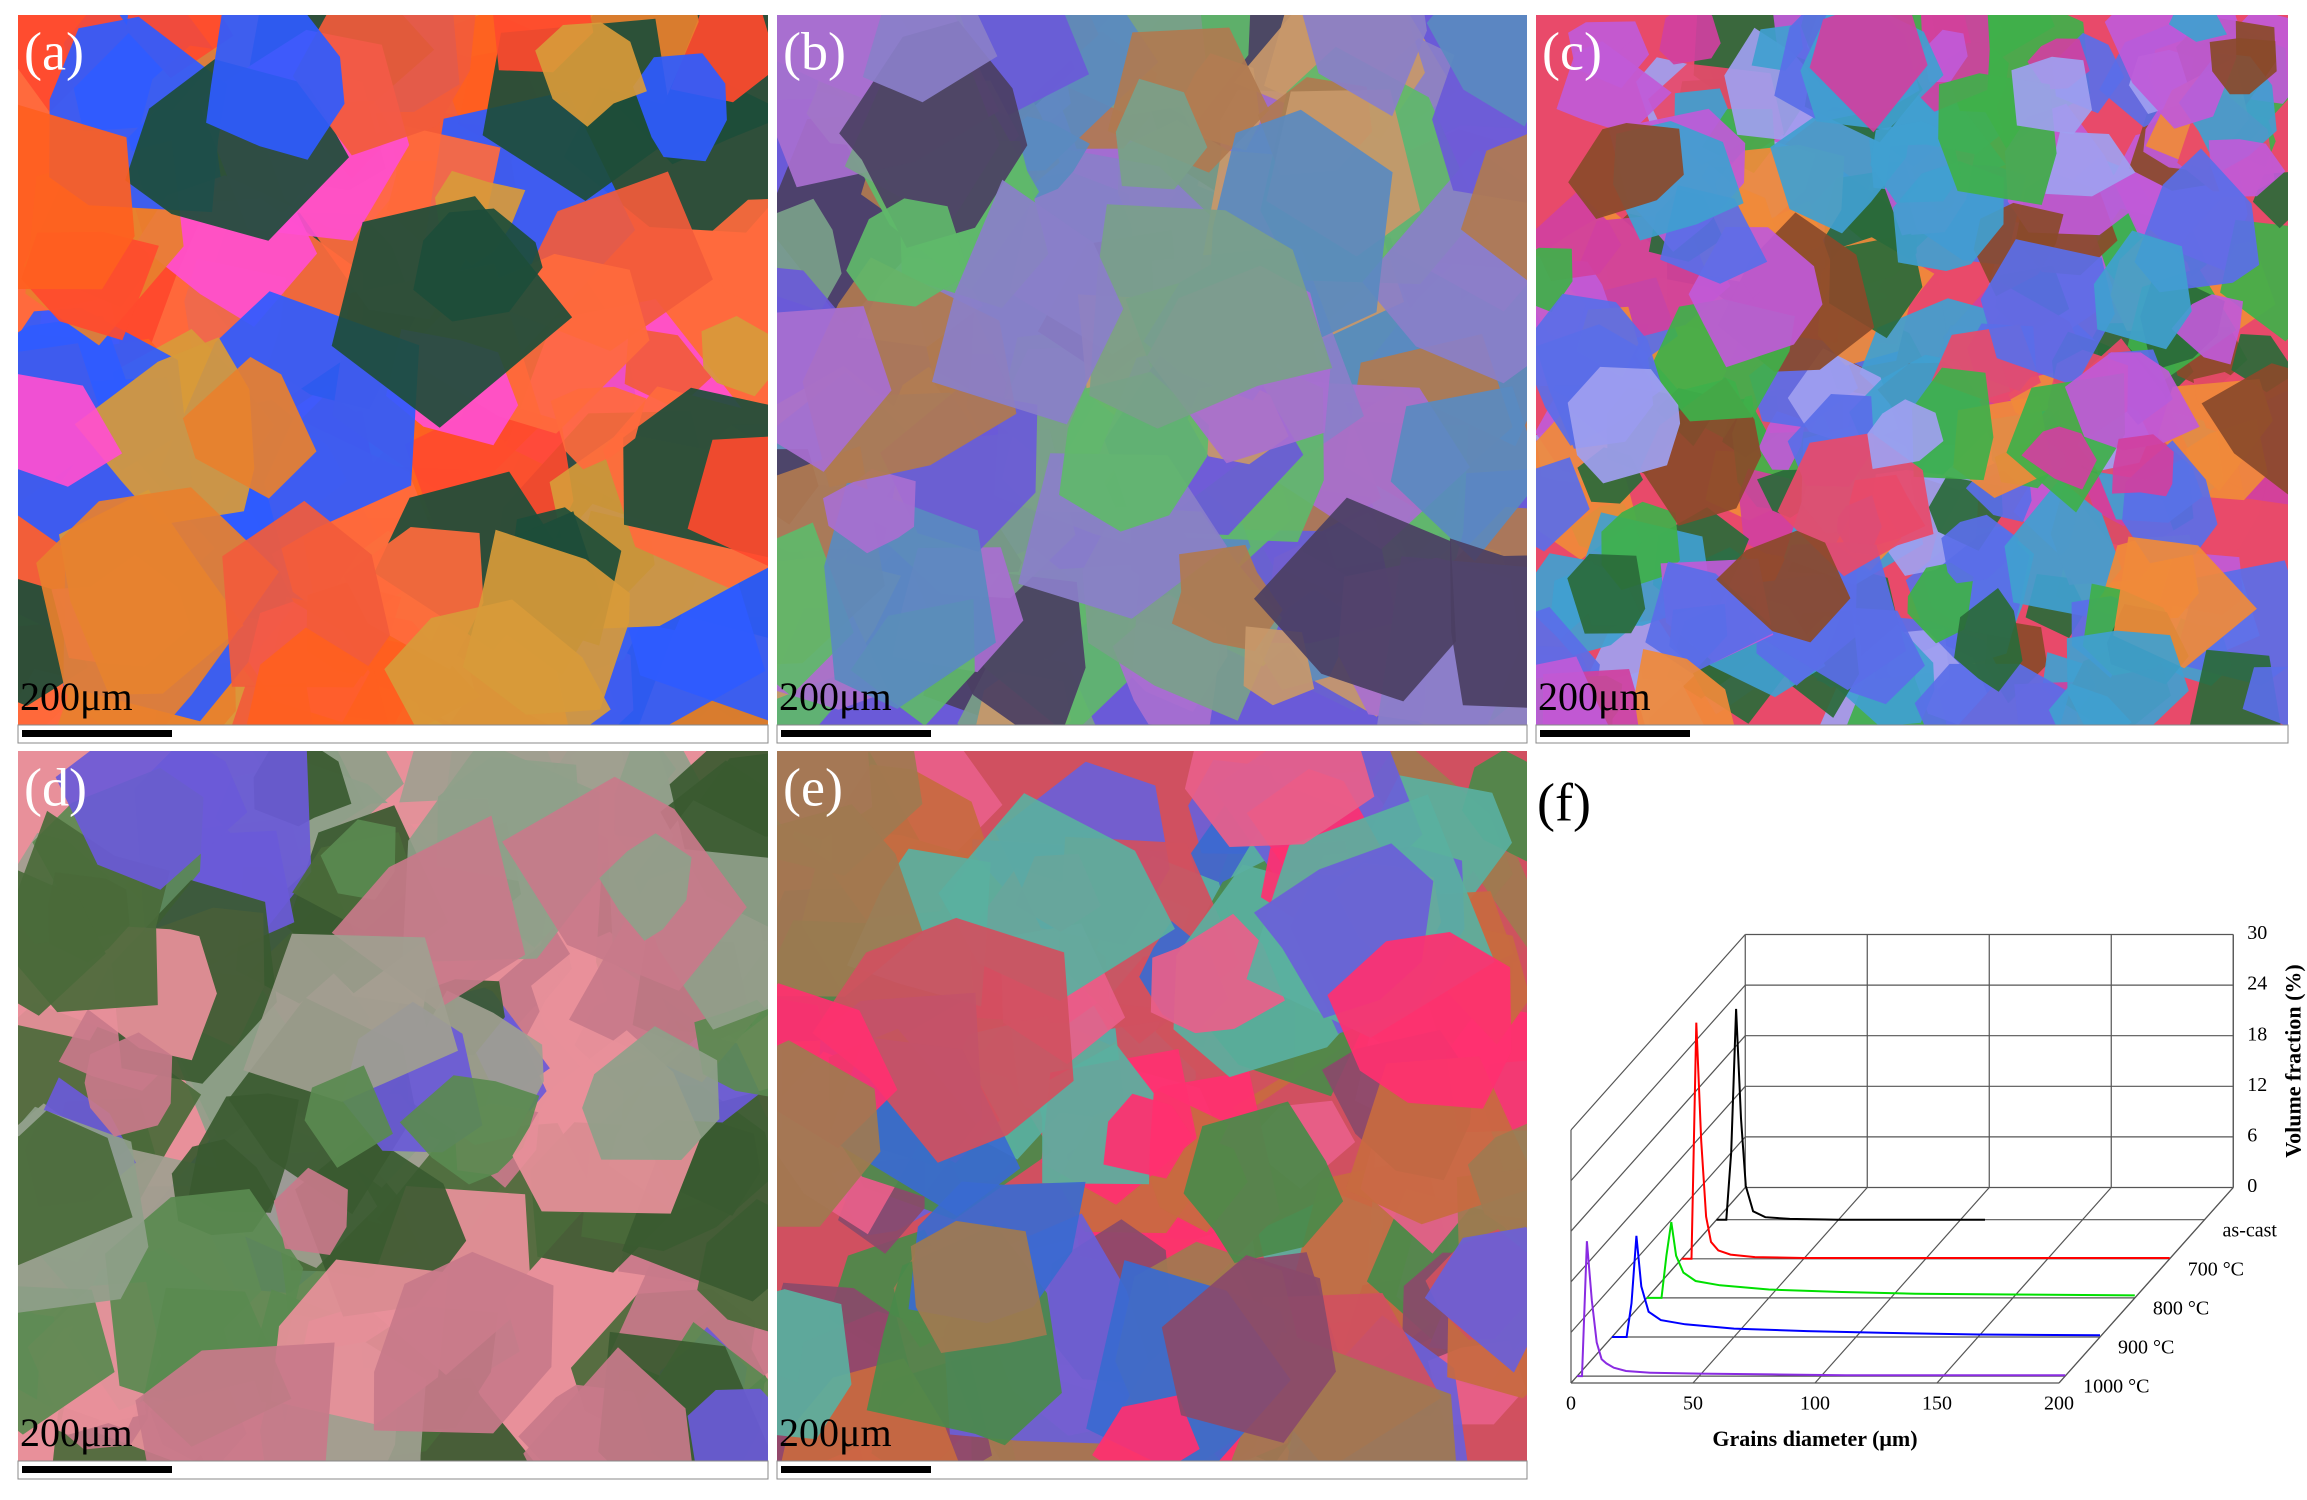 Image resolution: width=2307 pixels, height=1500 pixels. What do you see at coordinates (814, 51) in the screenshot?
I see `panel-label: (b)` at bounding box center [814, 51].